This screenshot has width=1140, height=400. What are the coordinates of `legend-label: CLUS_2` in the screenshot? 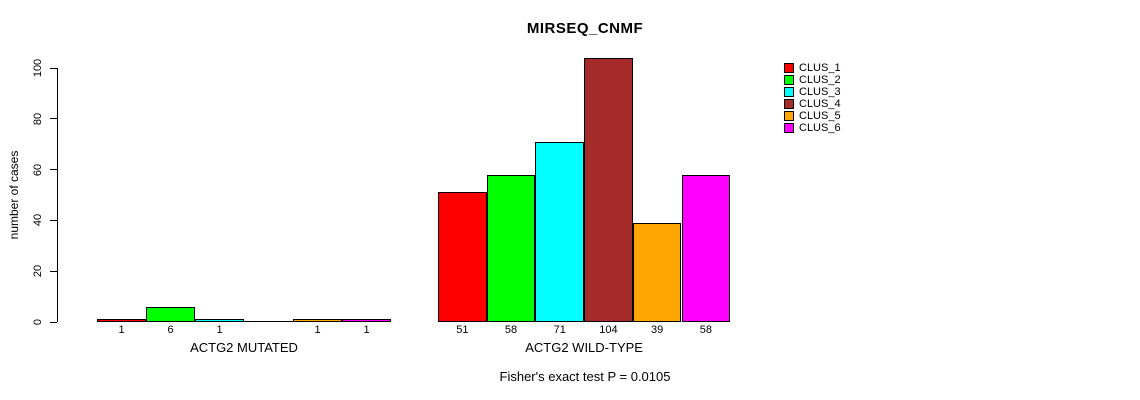 It's located at (820, 80).